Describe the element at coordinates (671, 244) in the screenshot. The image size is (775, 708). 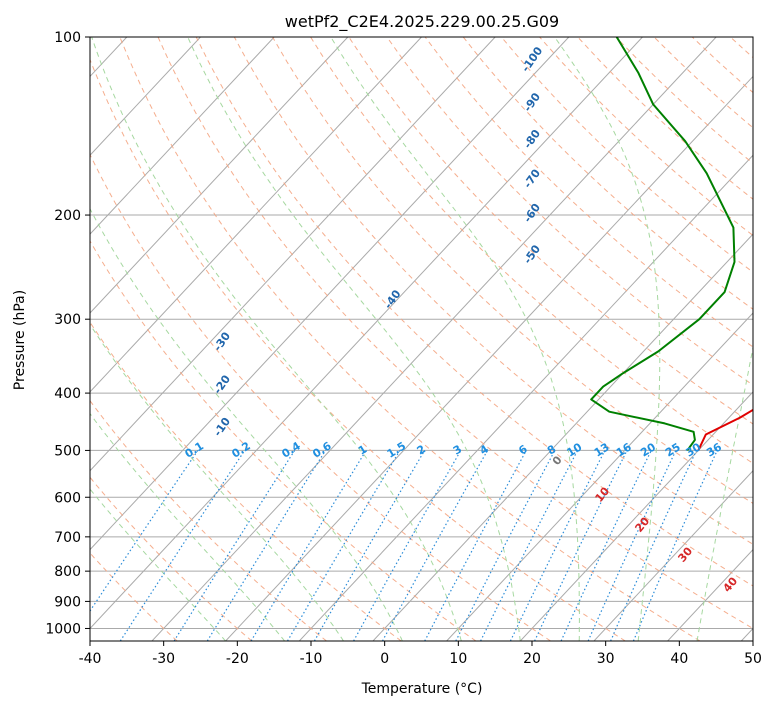
I see `profile-series` at that location.